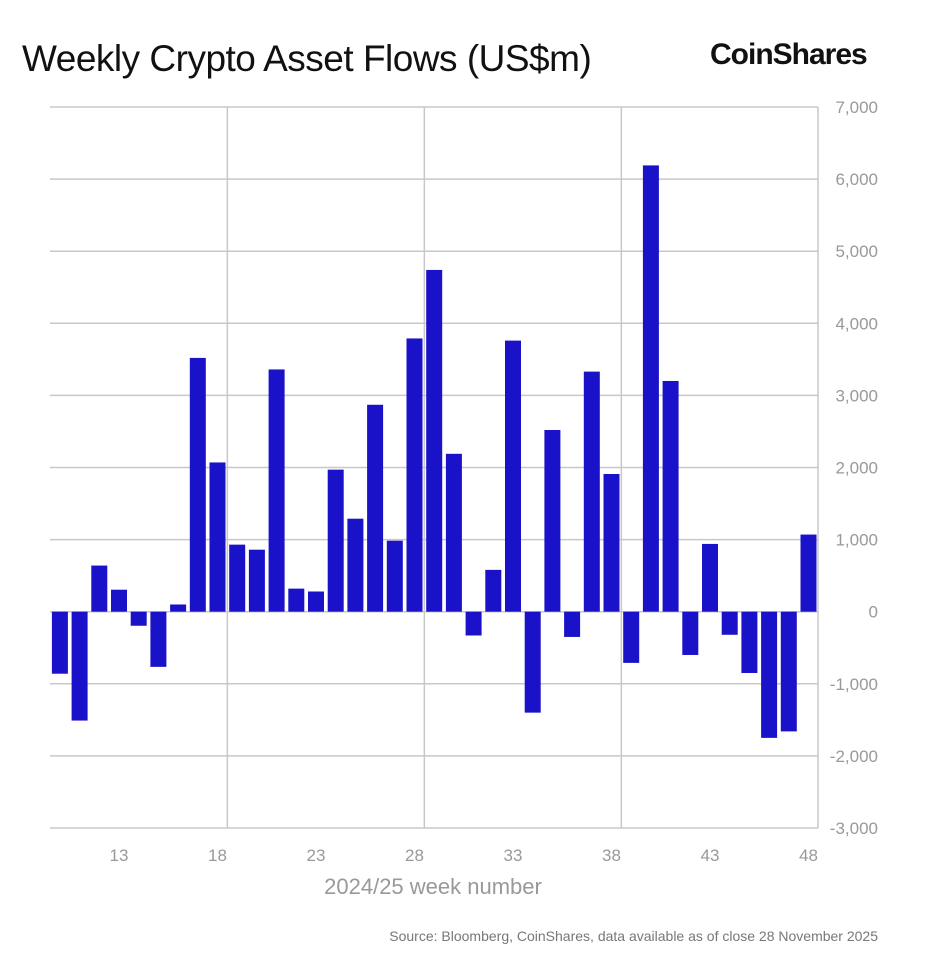  Describe the element at coordinates (433, 886) in the screenshot. I see `x-axis-label: 2024/25 week number` at that location.